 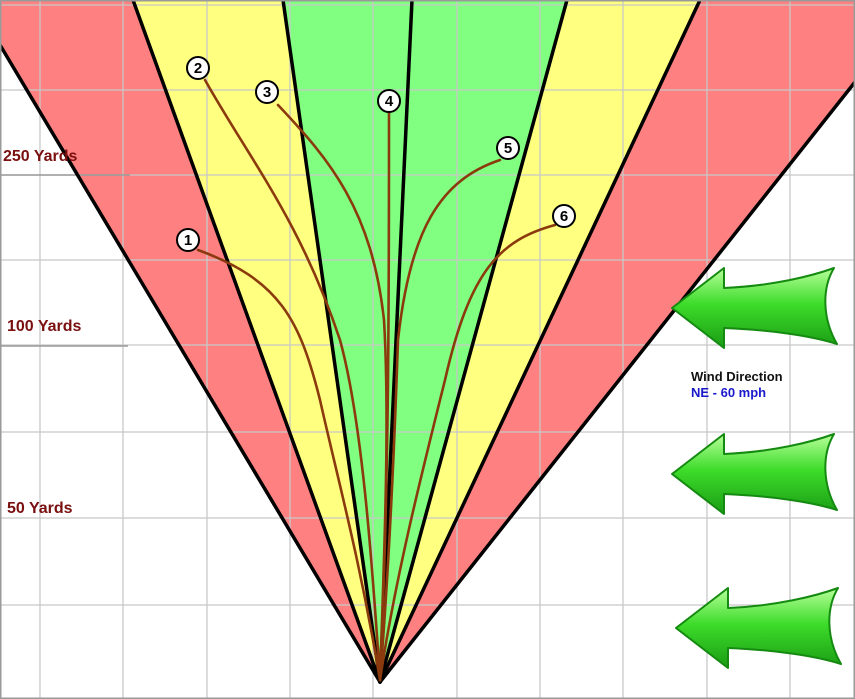 What do you see at coordinates (728, 392) in the screenshot?
I see `wind-direction-value: NE - 60 mph` at bounding box center [728, 392].